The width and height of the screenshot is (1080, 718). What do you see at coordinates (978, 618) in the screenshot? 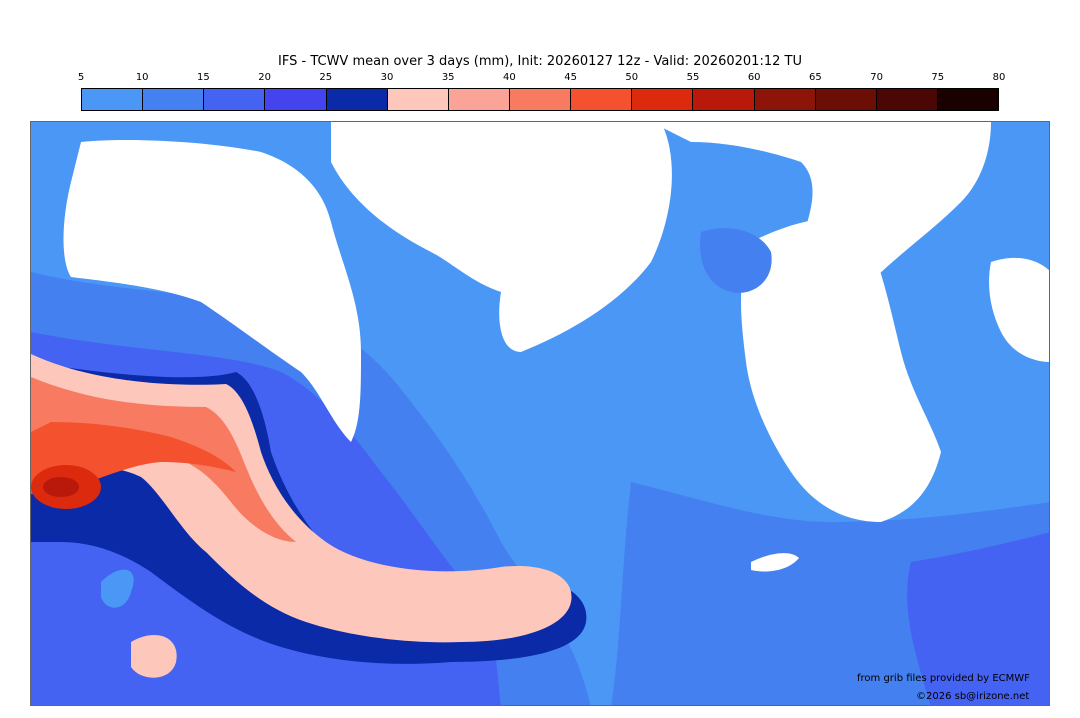
I see `field-high-east` at bounding box center [978, 618].